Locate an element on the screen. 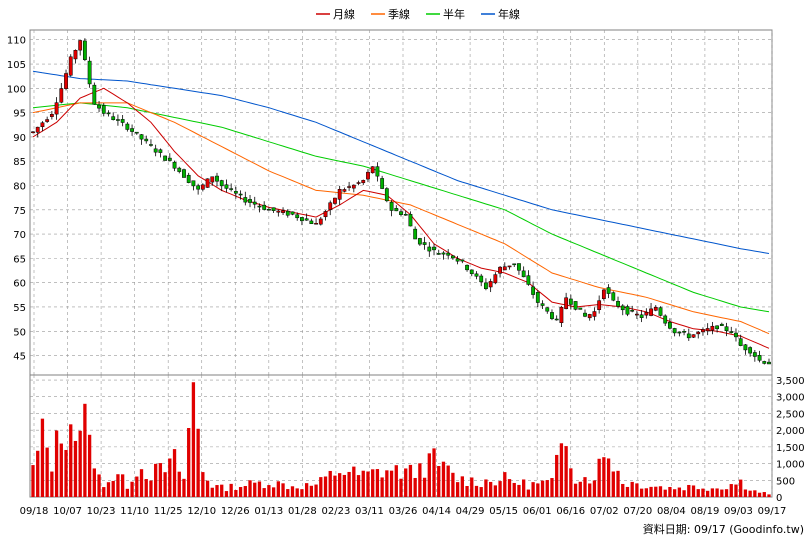 The height and width of the screenshot is (540, 808). volume-tick-label: 2,000 is located at coordinates (790, 431).